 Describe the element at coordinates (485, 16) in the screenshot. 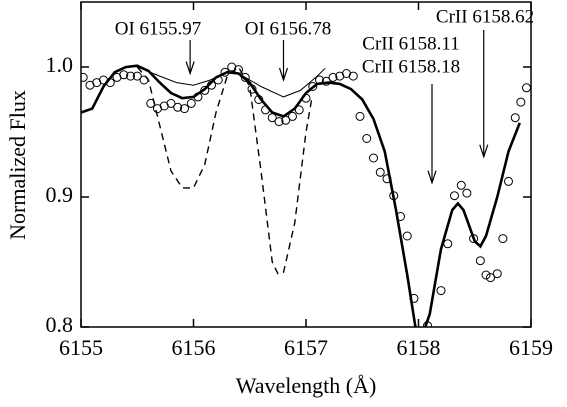

I see `annotation-label: CrII 6158.62` at that location.